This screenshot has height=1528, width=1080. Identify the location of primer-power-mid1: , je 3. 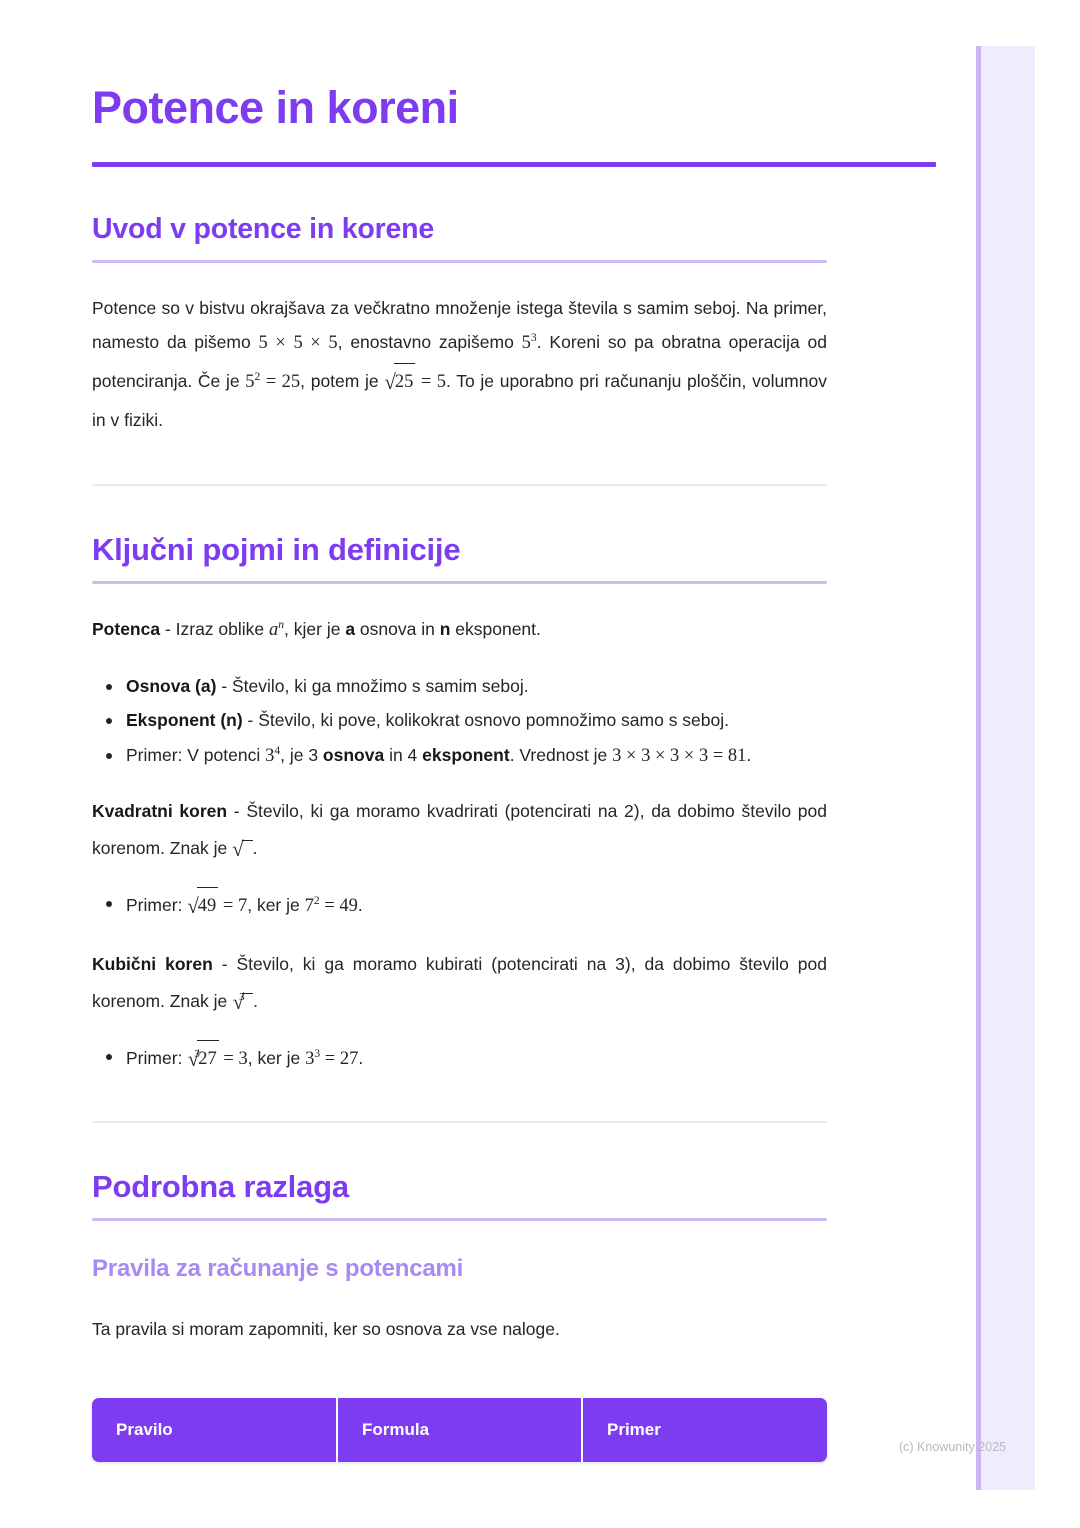
(301, 754).